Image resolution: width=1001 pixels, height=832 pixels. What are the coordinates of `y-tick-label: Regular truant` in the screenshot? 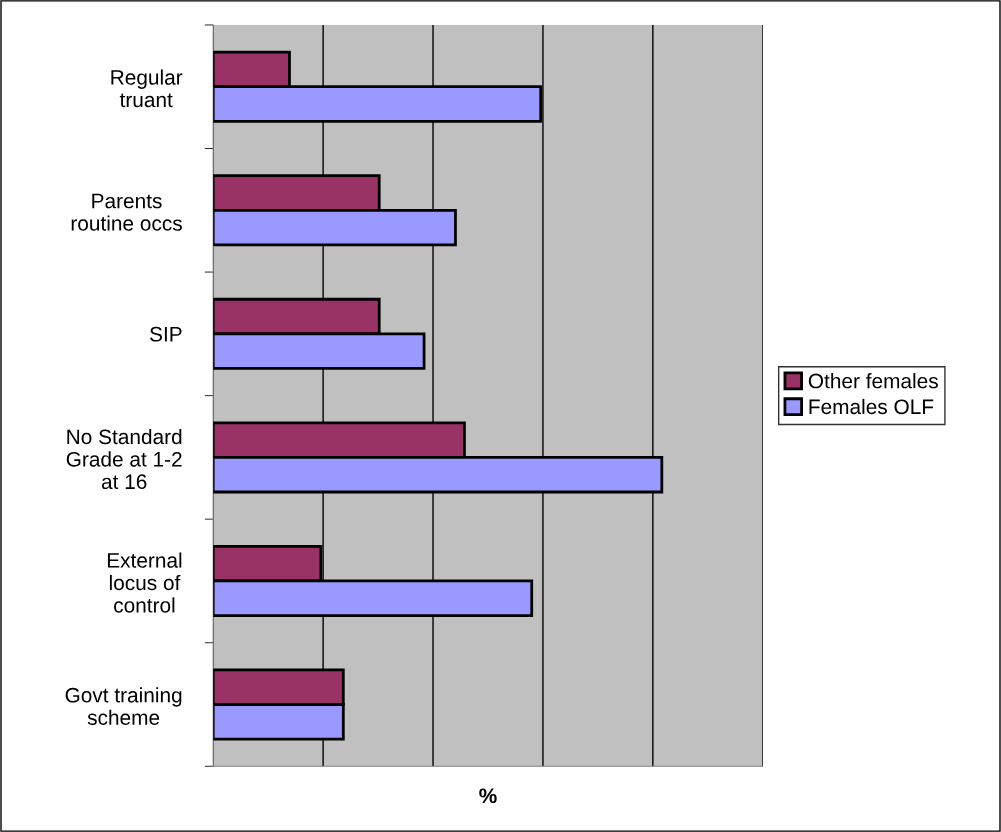 It's located at (147, 88).